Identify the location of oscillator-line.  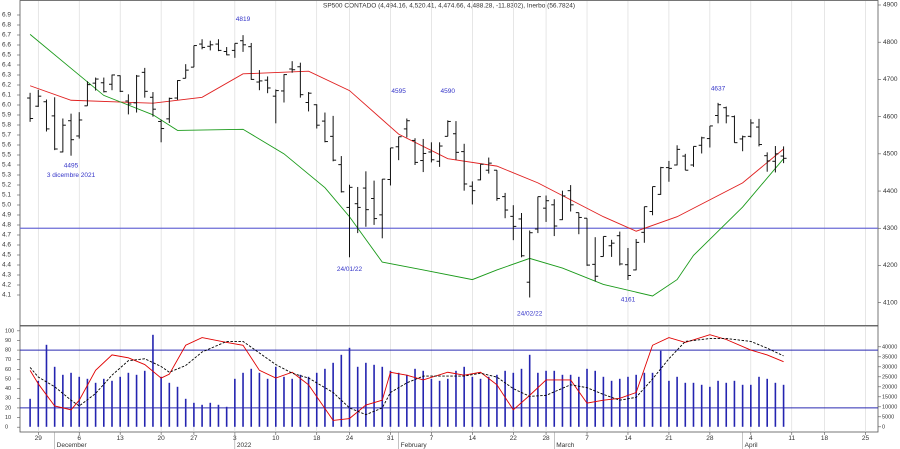
(406, 377).